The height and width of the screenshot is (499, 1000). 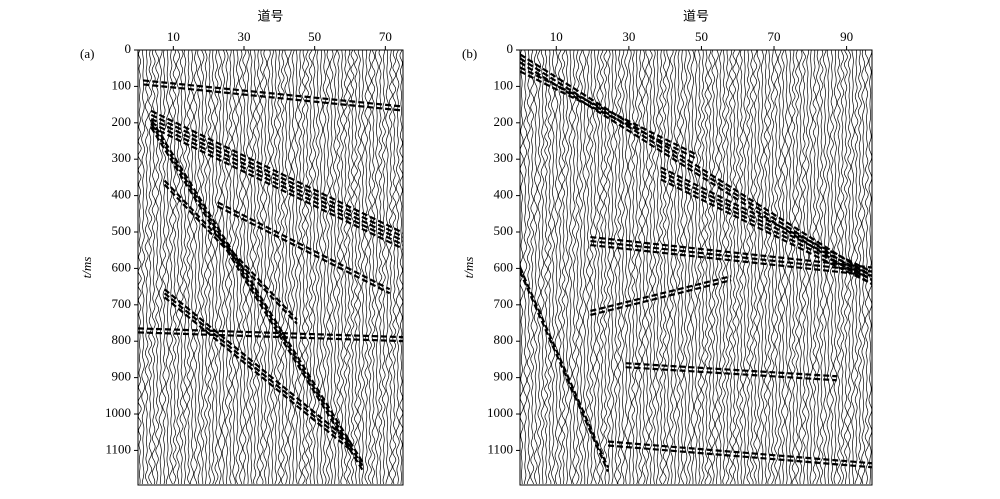 I want to click on y-tick-label: 400, so click(x=504, y=194).